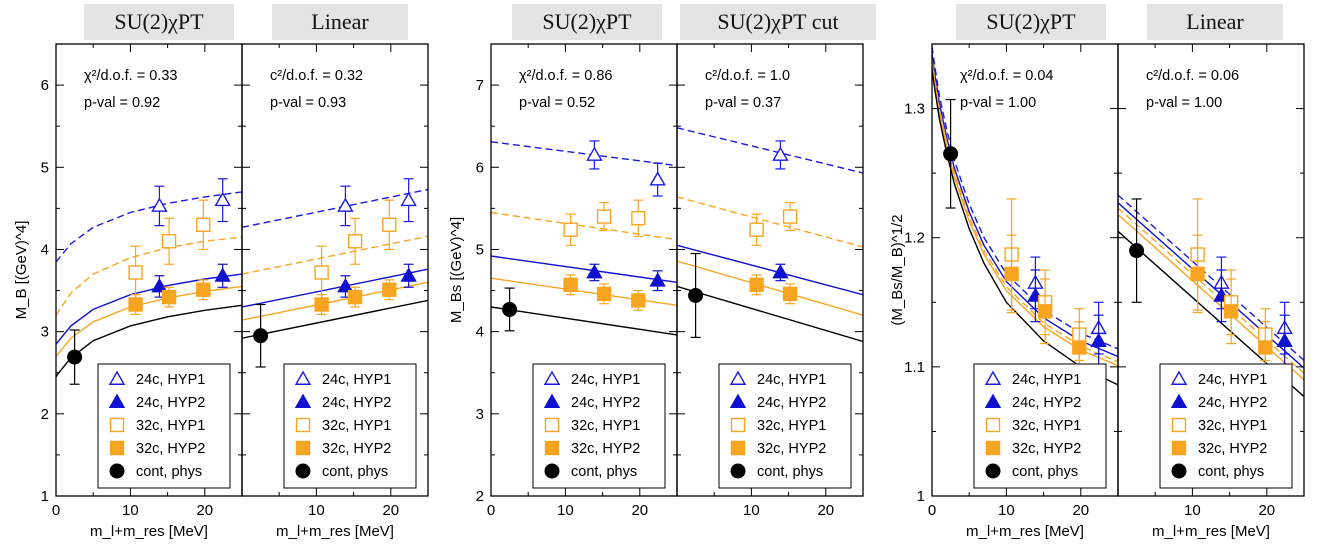 Image resolution: width=1331 pixels, height=544 pixels. I want to click on fit-quality-text: c²/d.o.f. = 1.0, so click(747, 76).